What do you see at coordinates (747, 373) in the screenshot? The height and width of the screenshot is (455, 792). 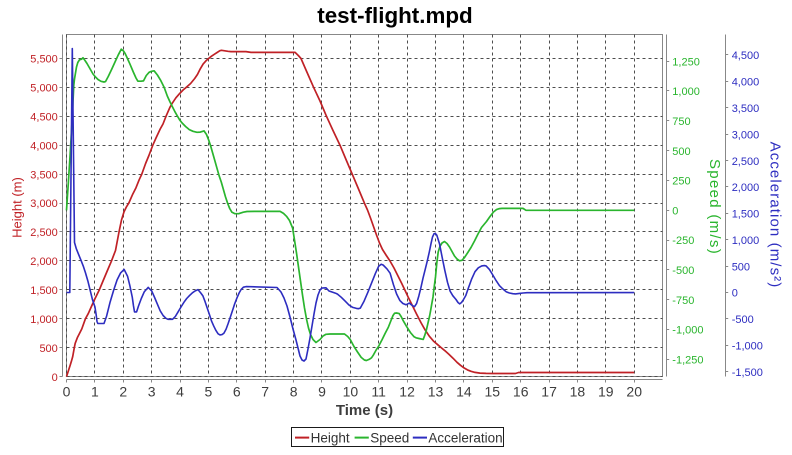 I see `svg-text: -1,500` at bounding box center [747, 373].